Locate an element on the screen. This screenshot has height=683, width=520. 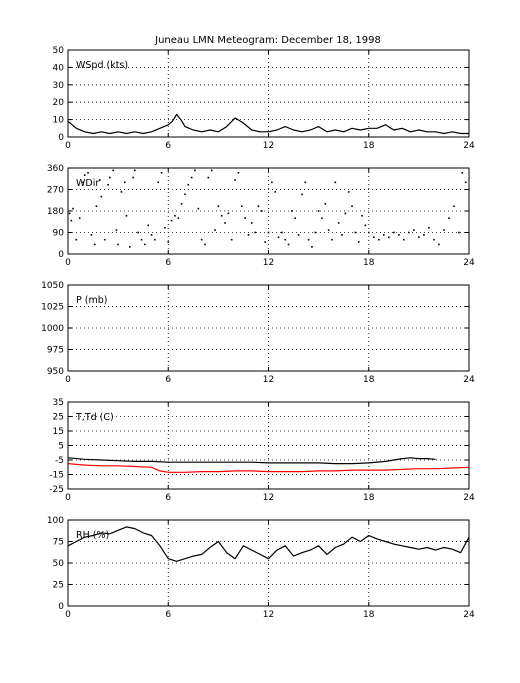
wspd-x-tick-label: 0 is located at coordinates (68, 146).